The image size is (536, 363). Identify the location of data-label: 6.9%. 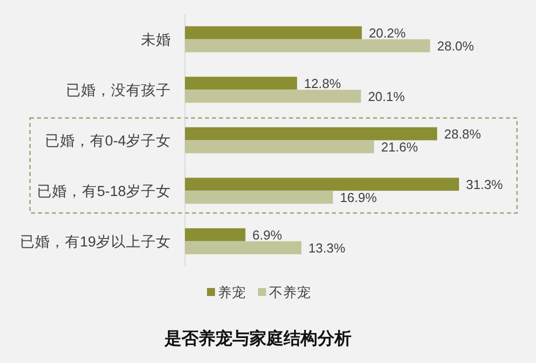
(267, 234).